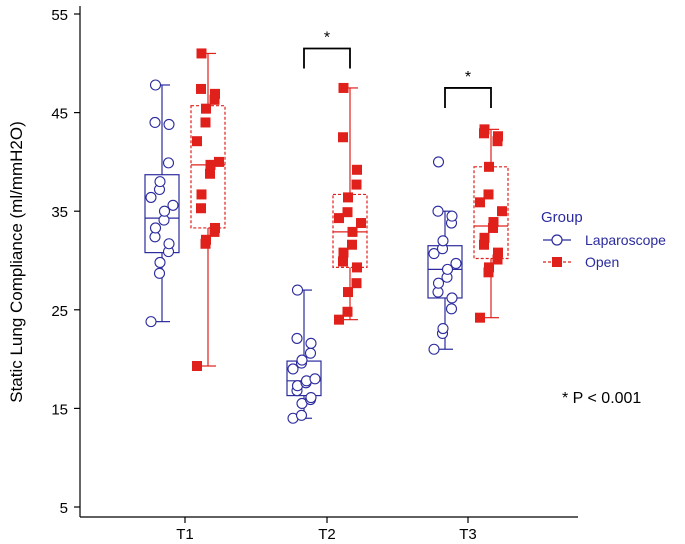 The width and height of the screenshot is (685, 544). I want to click on x-ticks: T1 T2 T3, so click(326, 530).